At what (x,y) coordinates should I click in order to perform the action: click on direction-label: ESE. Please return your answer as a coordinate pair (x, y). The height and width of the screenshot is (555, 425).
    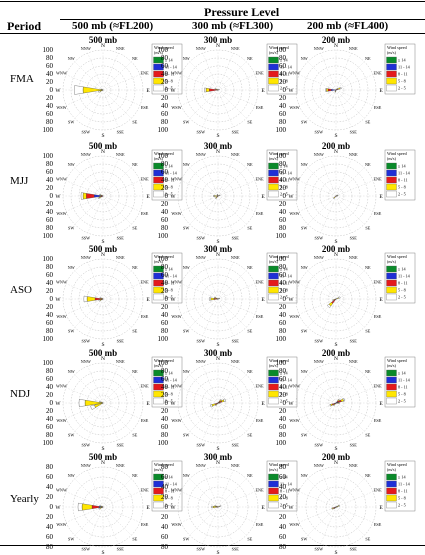
    Looking at the image, I should click on (145, 420).